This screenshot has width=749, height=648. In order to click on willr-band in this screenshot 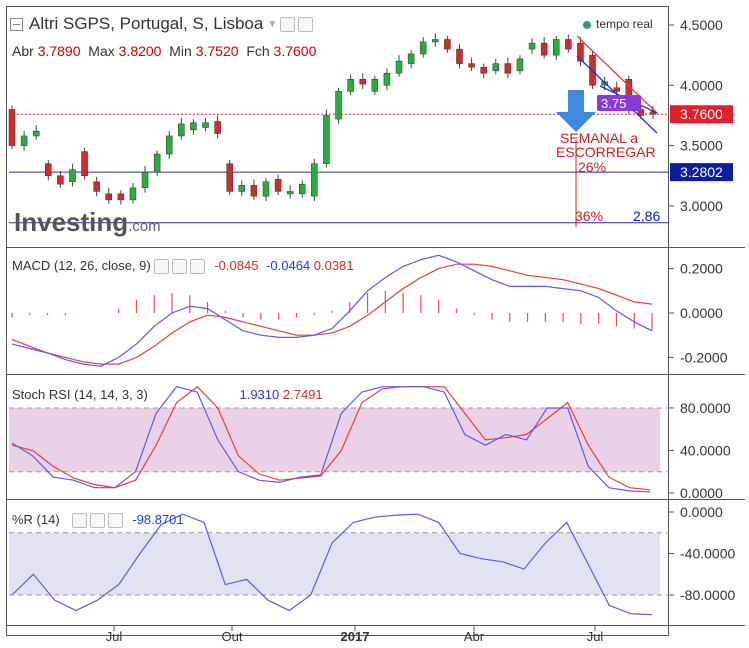, I will do `click(334, 563)`.